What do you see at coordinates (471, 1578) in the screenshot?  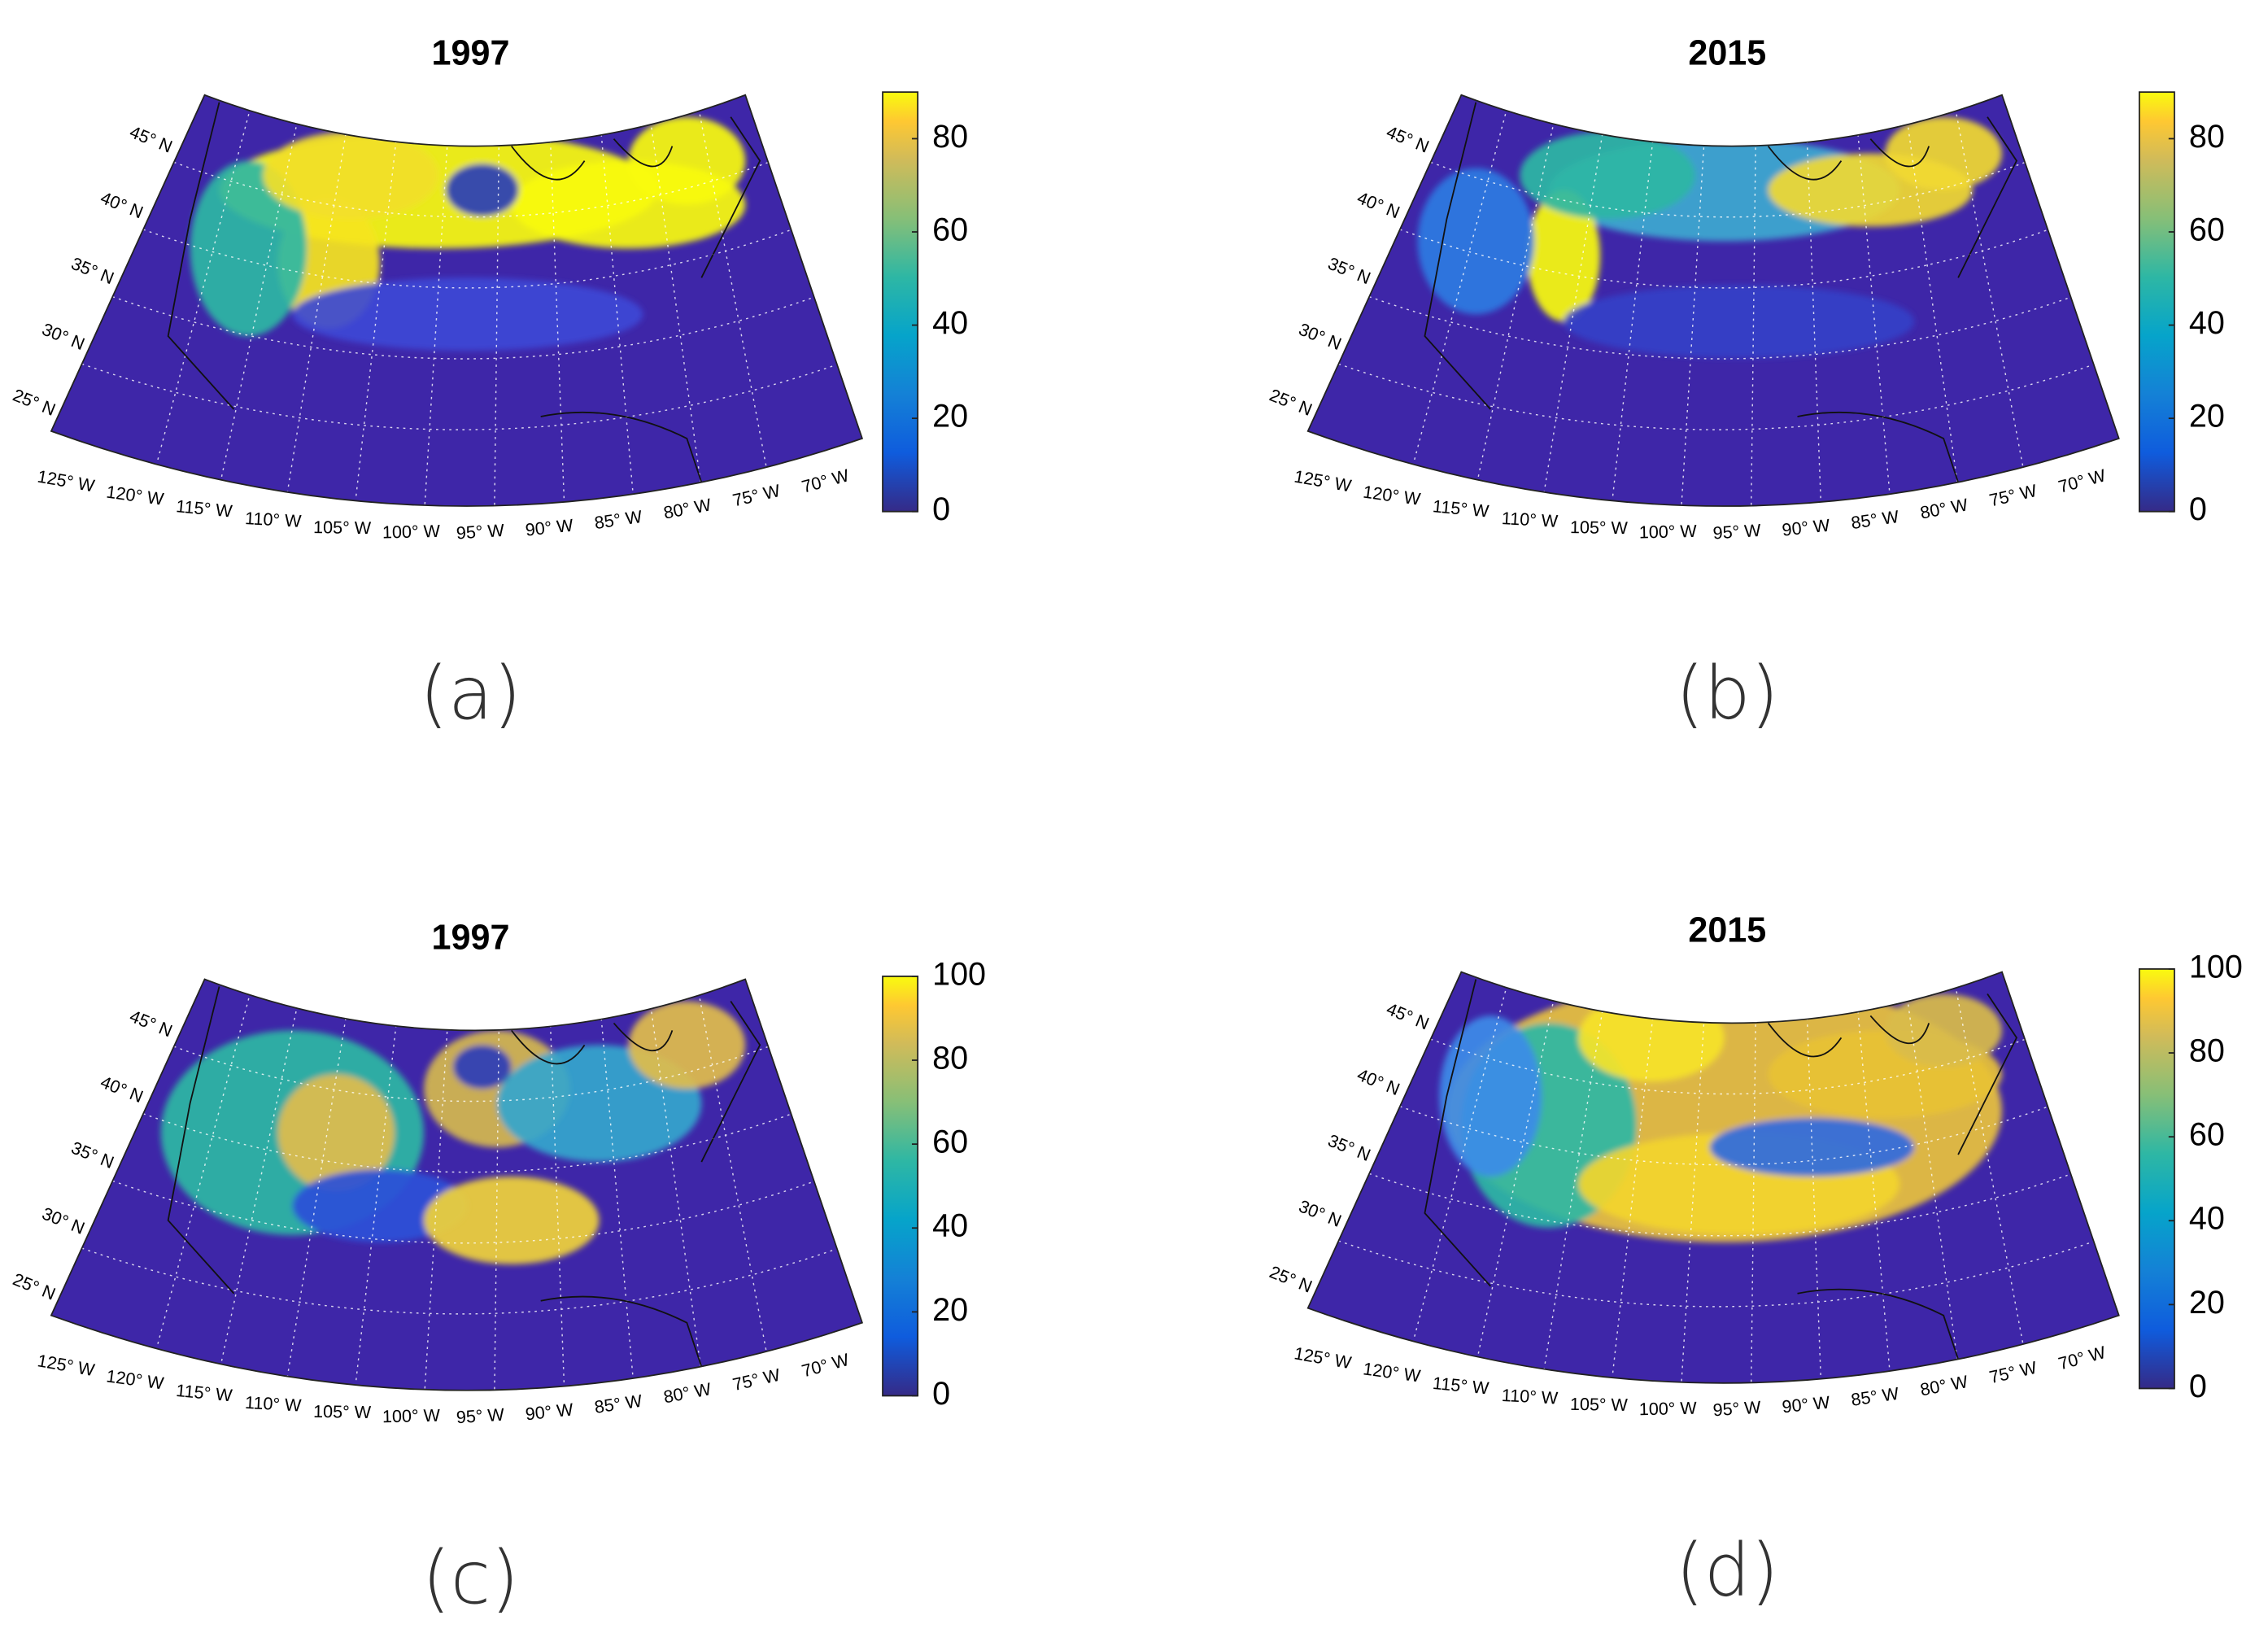 I see `panel-label: (c)` at bounding box center [471, 1578].